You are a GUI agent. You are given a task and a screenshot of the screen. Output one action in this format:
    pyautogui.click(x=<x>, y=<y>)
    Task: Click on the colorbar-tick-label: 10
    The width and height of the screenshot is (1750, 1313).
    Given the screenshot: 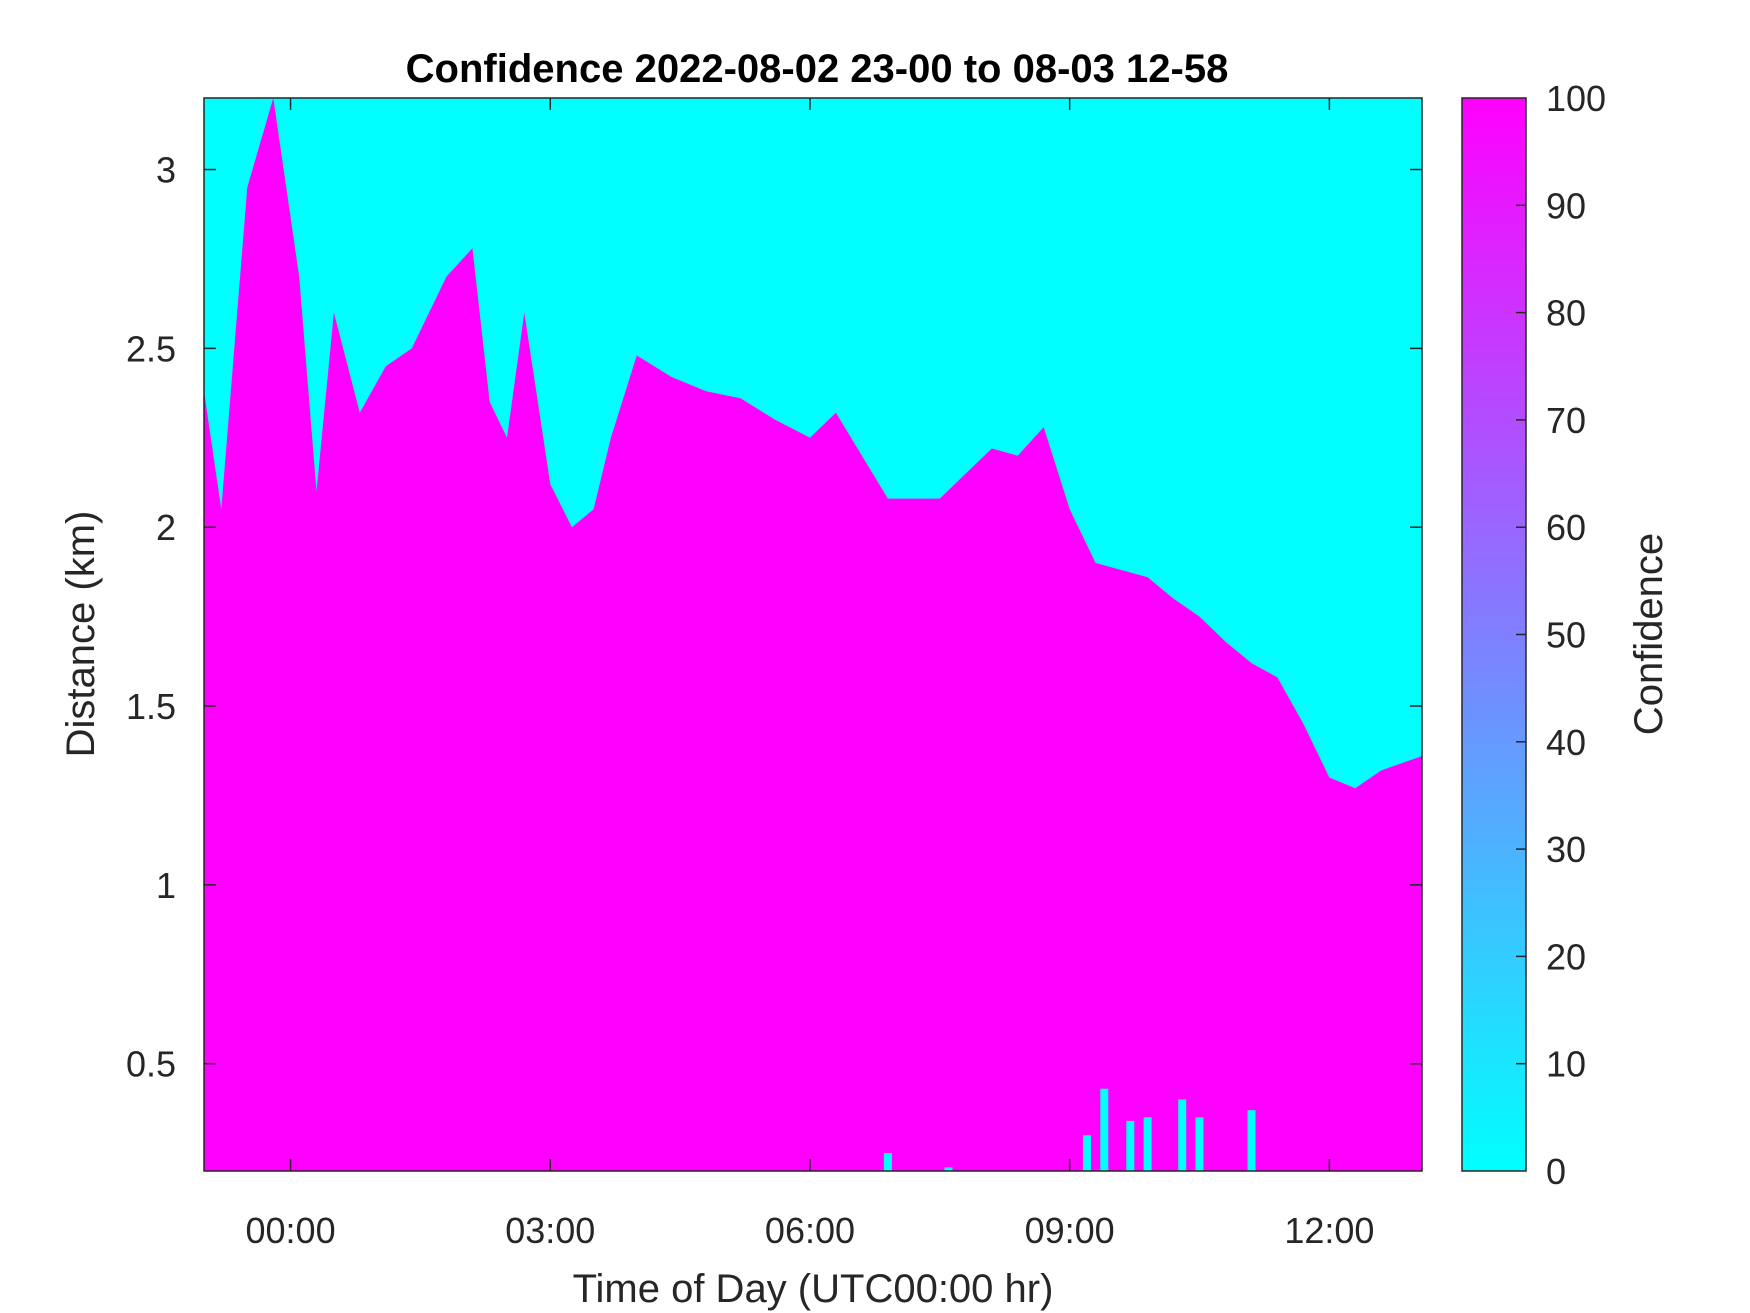 What is the action you would take?
    pyautogui.click(x=1566, y=1064)
    